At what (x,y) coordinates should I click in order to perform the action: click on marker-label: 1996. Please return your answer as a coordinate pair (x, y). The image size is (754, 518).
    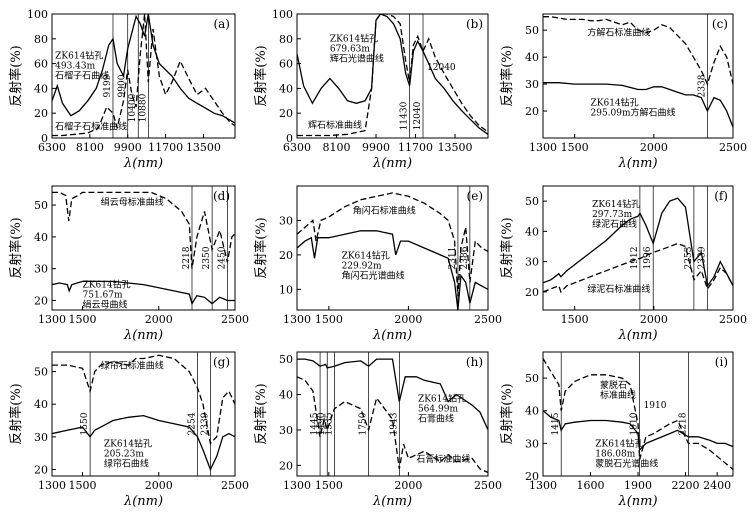
    Looking at the image, I should click on (648, 257).